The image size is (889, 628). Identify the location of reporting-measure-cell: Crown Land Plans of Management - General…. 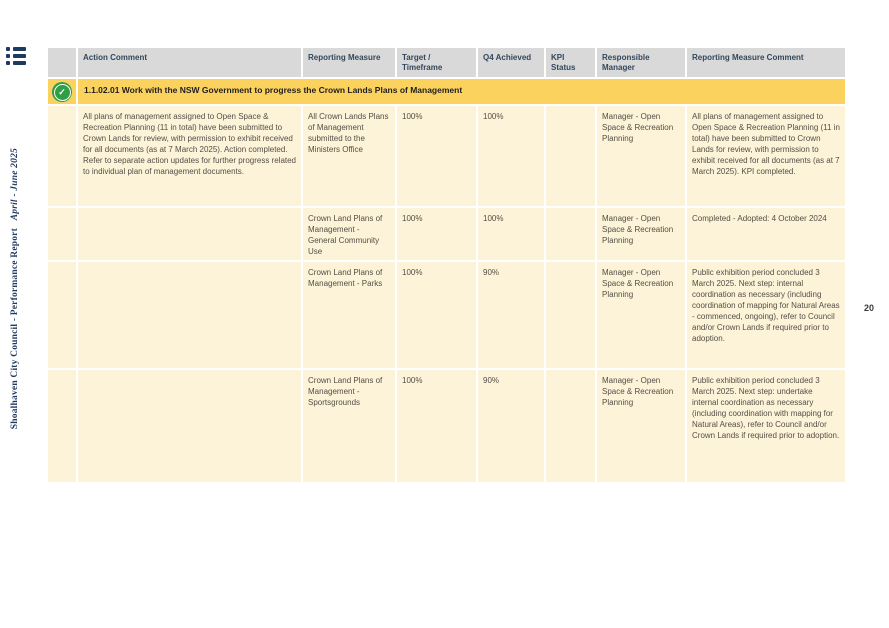
(349, 233).